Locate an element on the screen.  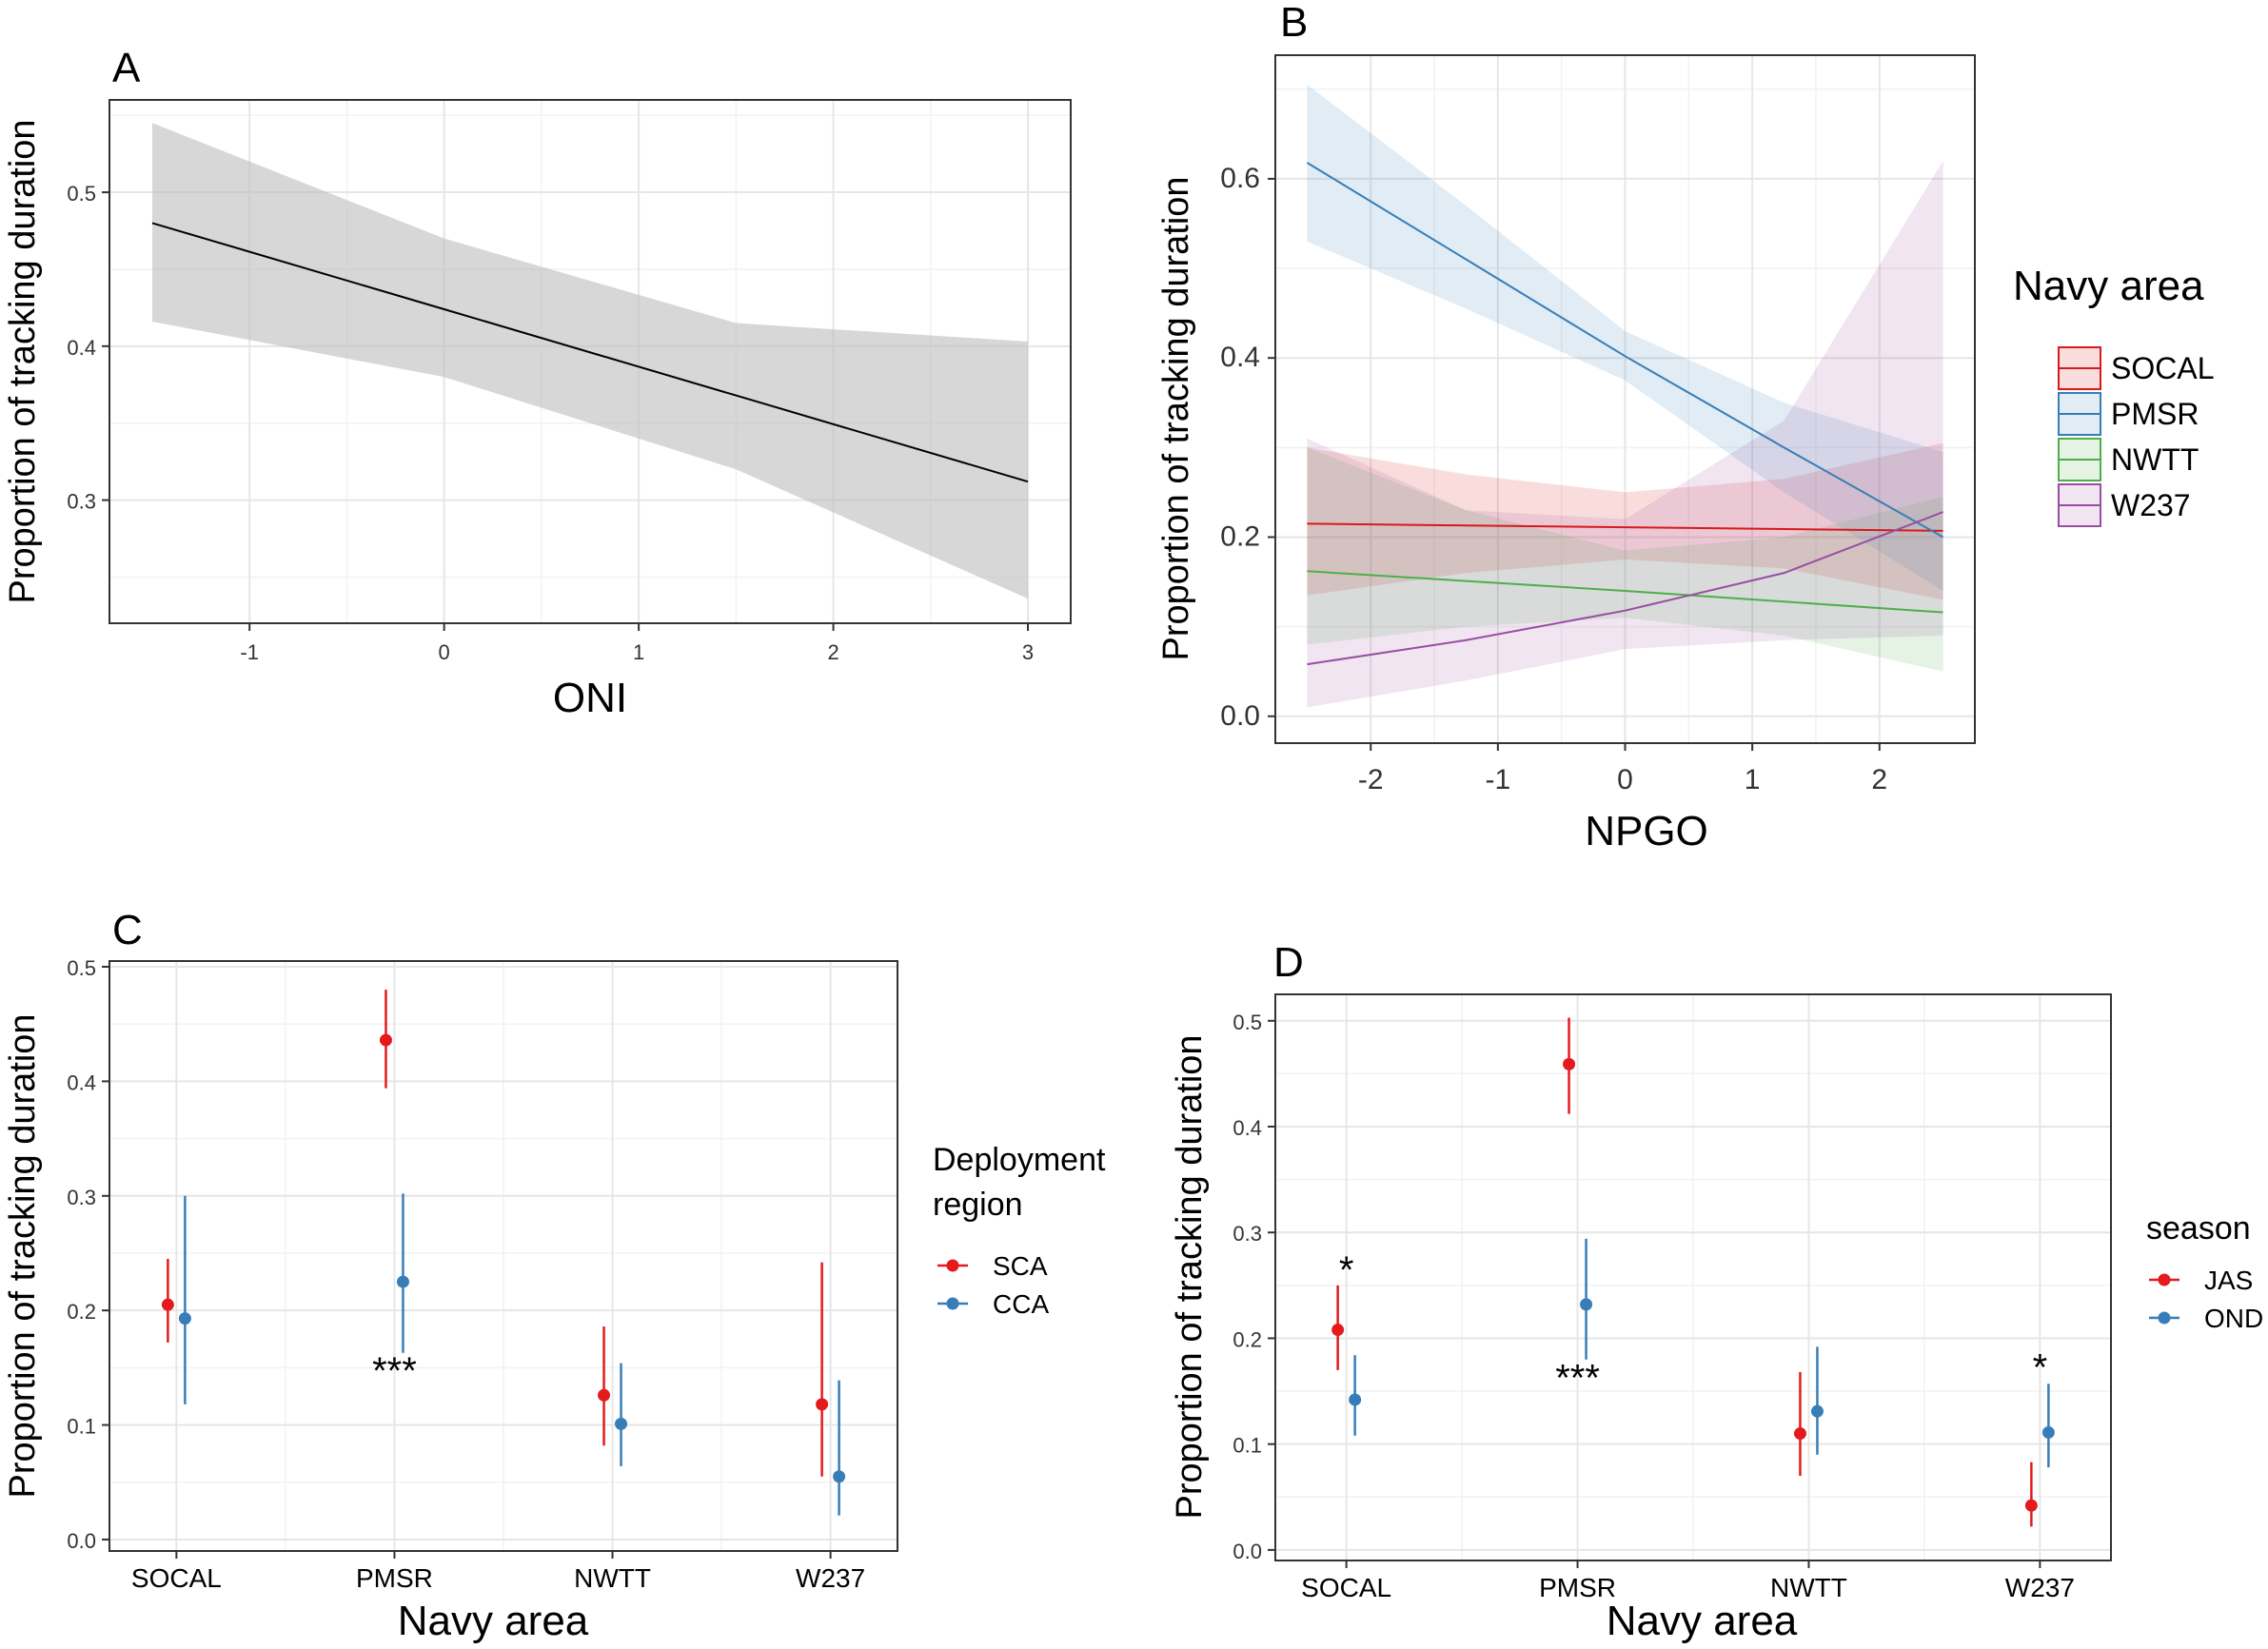
panel-c-points is located at coordinates (503, 1253).